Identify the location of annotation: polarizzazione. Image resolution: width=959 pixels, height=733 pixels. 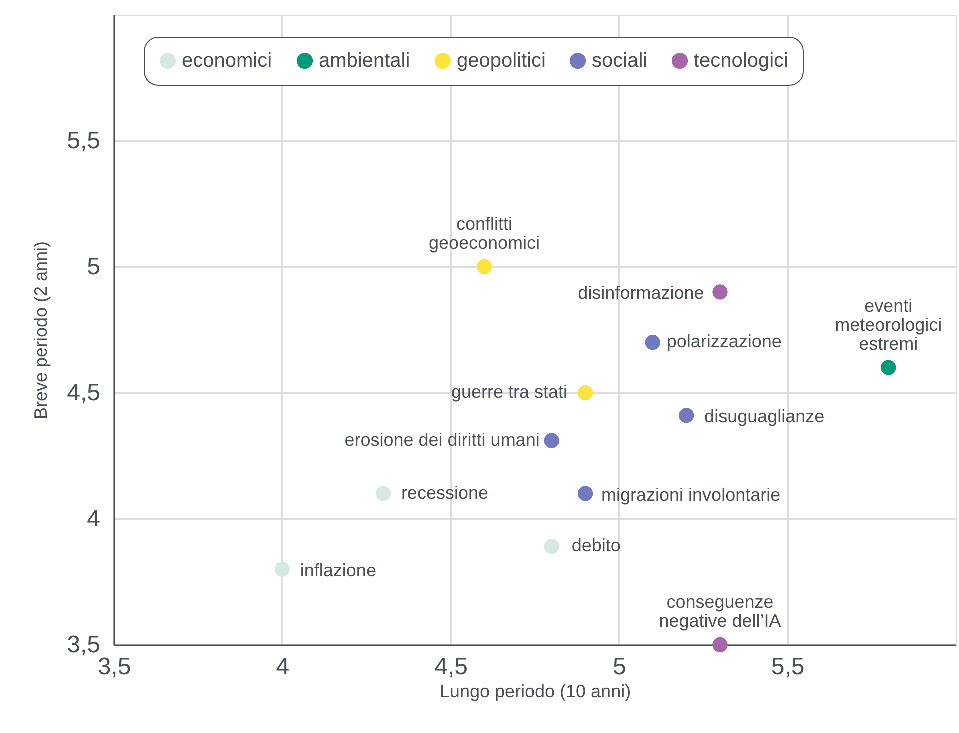
(724, 342).